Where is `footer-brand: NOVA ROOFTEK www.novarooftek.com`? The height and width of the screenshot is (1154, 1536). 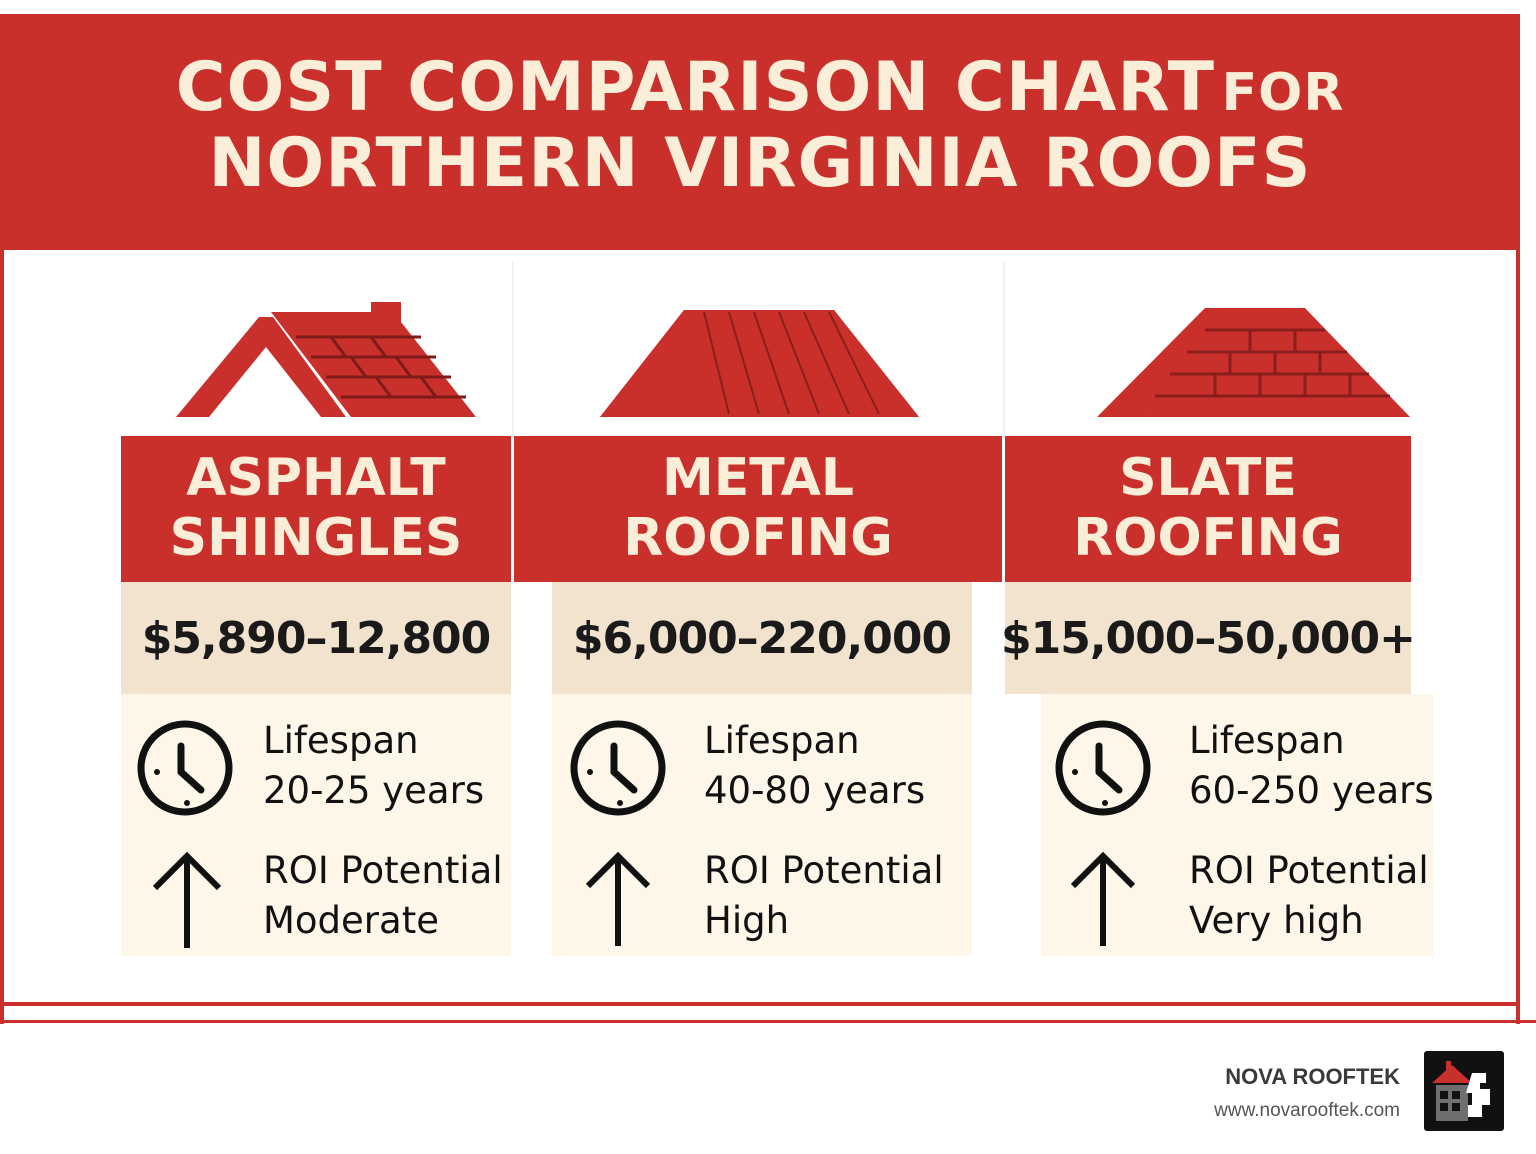
footer-brand: NOVA ROOFTEK www.novarooftek.com is located at coordinates (1307, 1093).